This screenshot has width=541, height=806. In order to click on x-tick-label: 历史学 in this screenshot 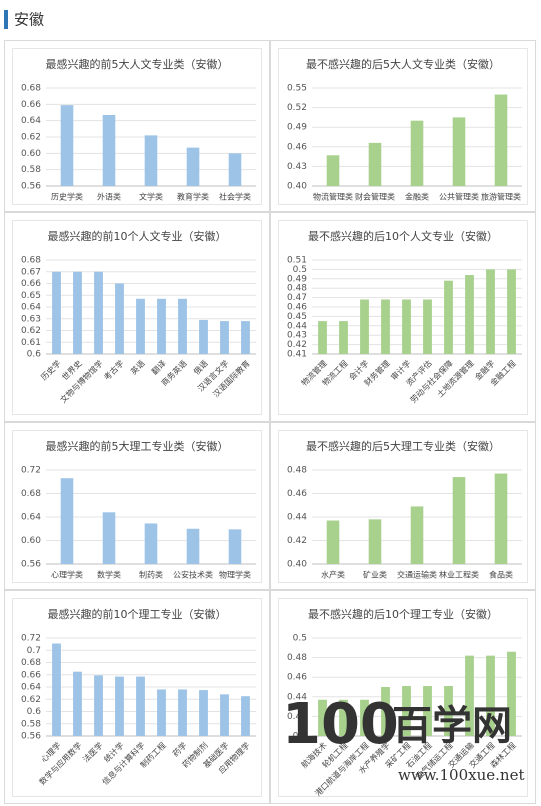, I will do `click(51, 370)`.